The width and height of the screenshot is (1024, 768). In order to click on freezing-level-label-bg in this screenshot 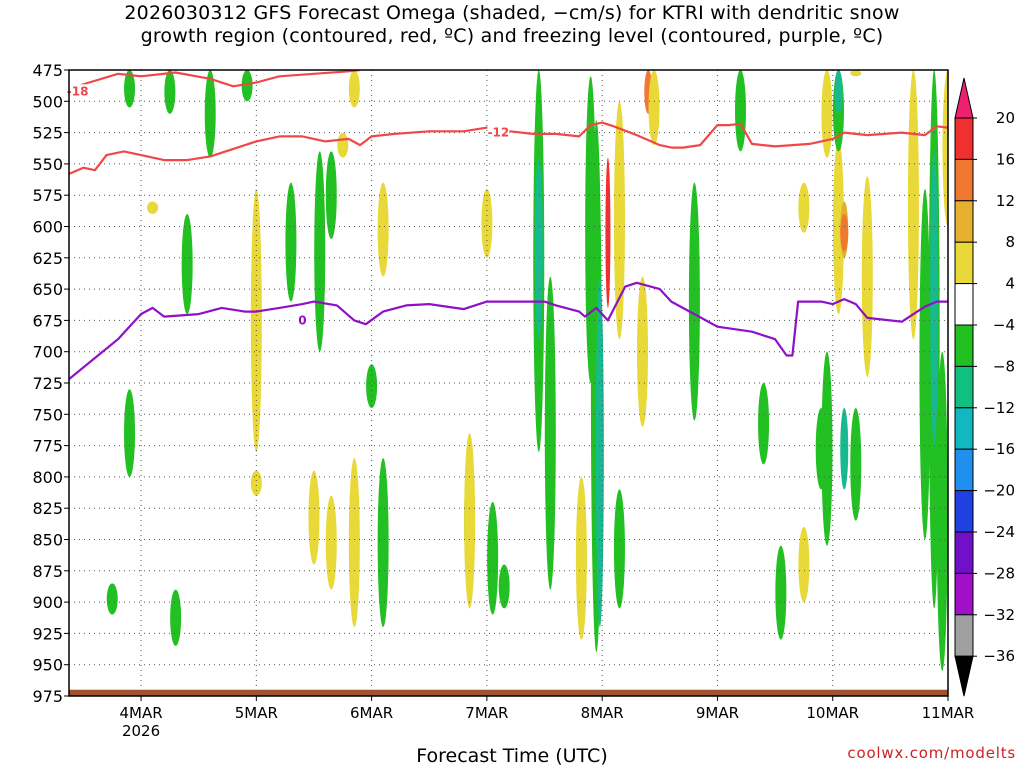, I will do `click(302, 320)`.